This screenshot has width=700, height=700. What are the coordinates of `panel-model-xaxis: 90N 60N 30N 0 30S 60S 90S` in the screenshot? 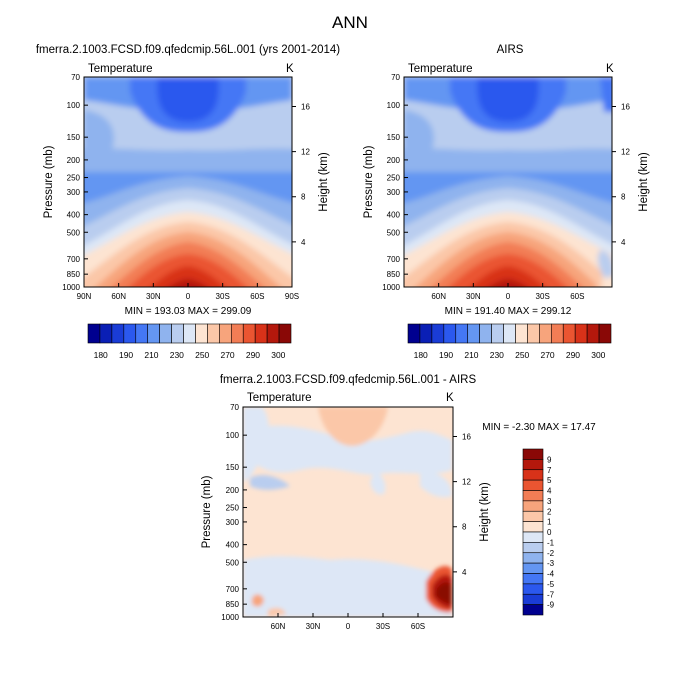 It's located at (188, 292).